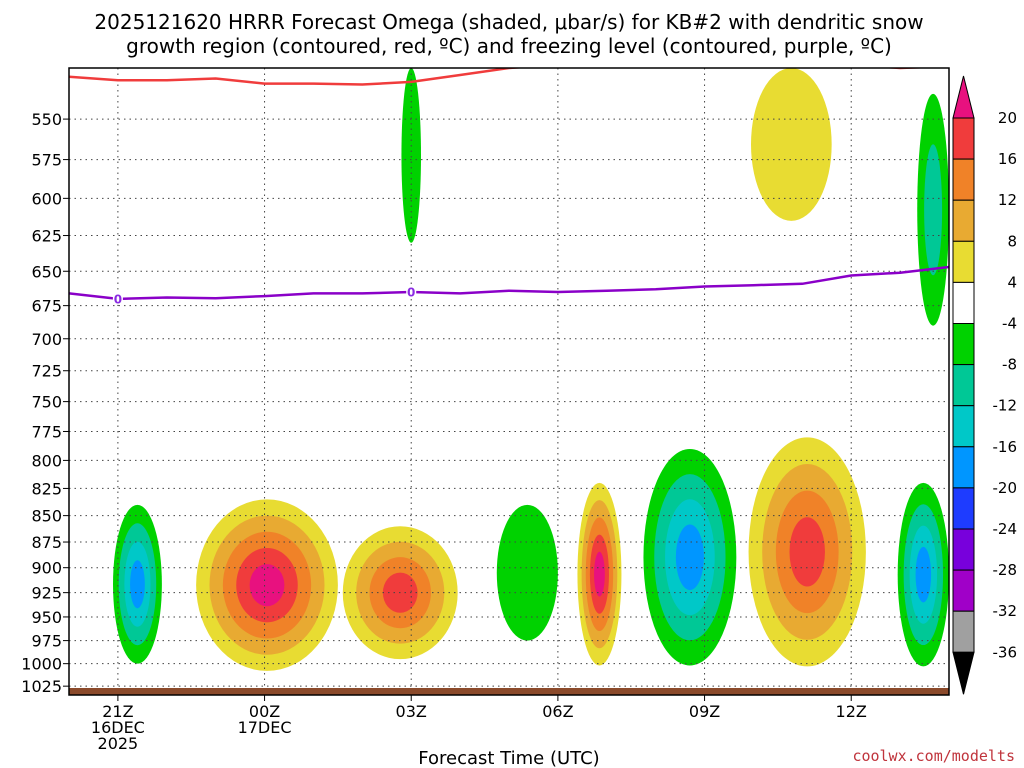  Describe the element at coordinates (557, 711) in the screenshot. I see `x-tick-label-9-0: 06Z` at that location.